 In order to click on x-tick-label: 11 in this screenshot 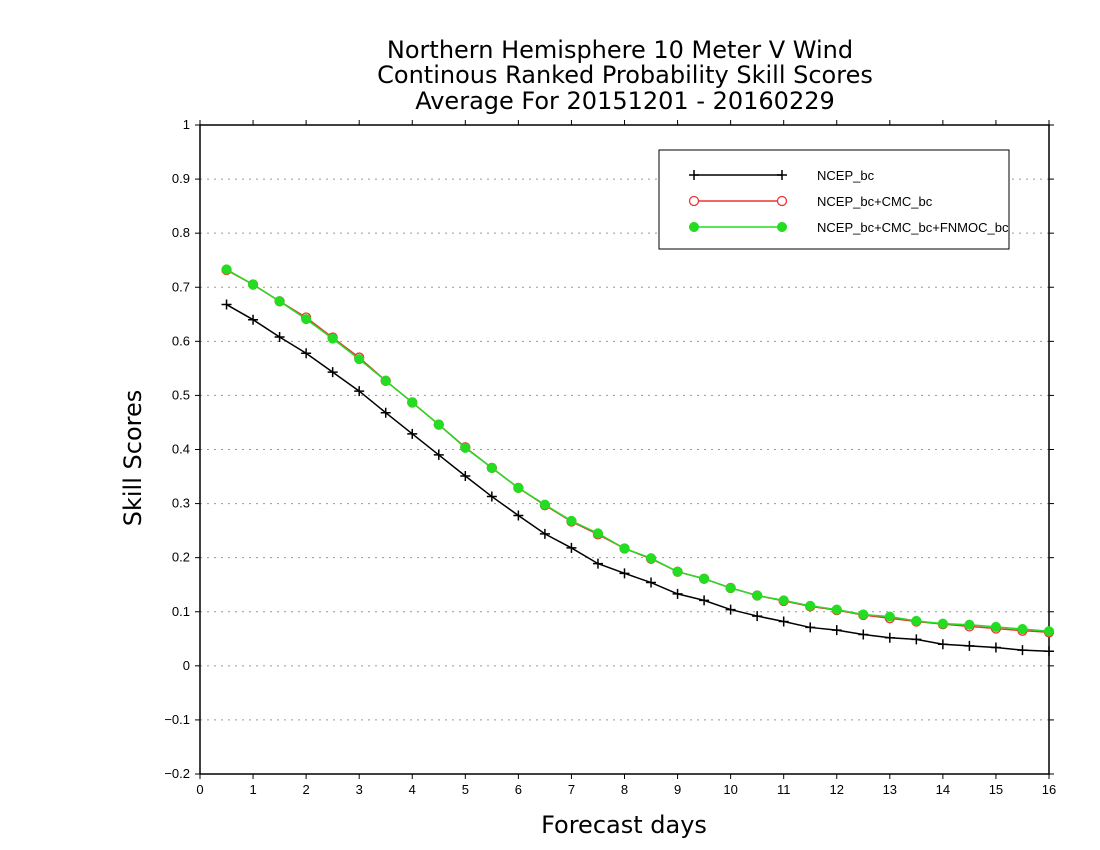, I will do `click(784, 789)`.